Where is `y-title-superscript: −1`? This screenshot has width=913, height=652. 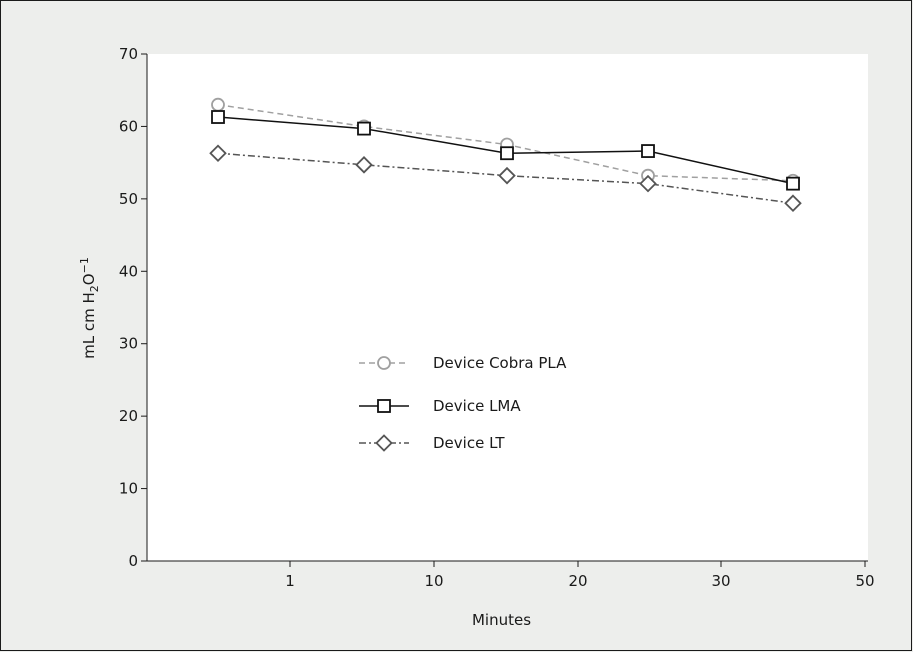 y-title-superscript: −1 is located at coordinates (84, 265).